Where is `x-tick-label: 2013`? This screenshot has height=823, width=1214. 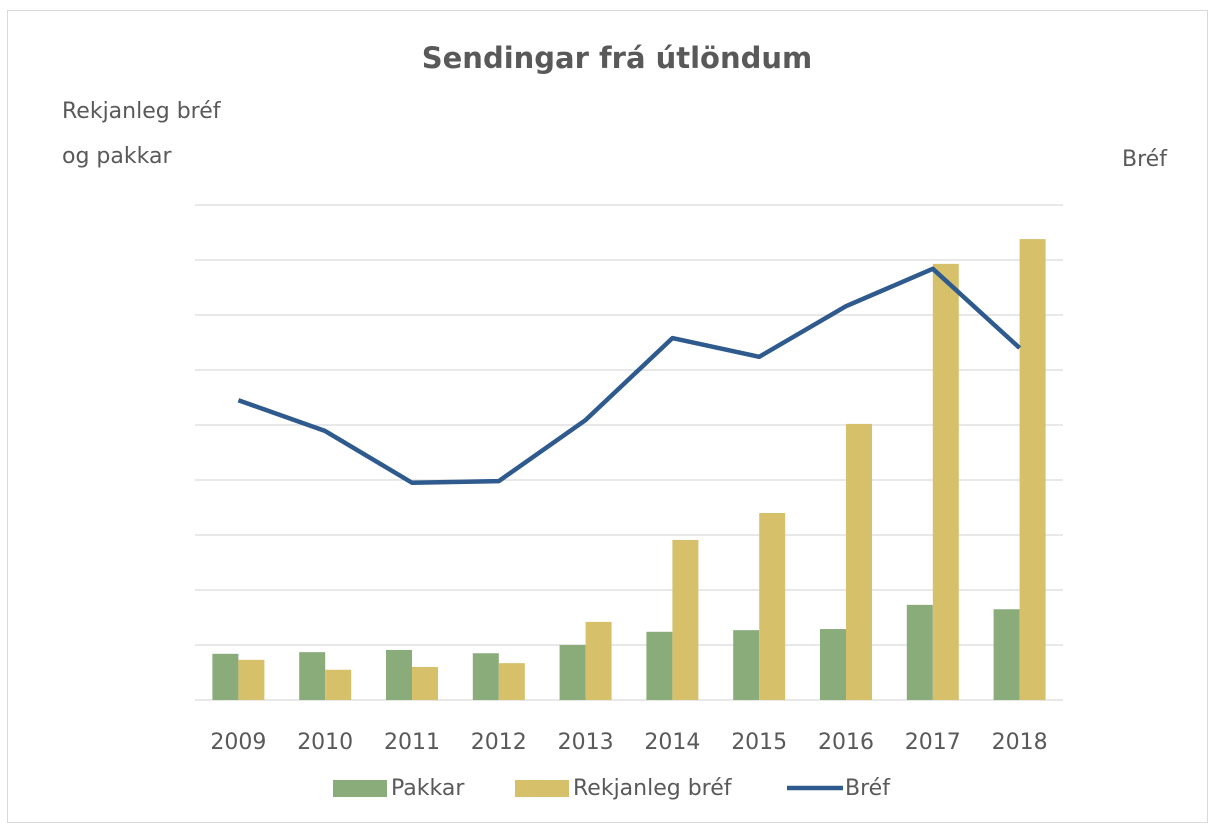 x-tick-label: 2013 is located at coordinates (586, 742).